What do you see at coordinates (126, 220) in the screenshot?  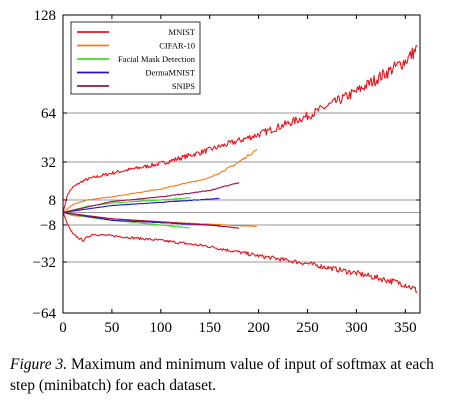 I see `series-facial-mask-detection-min` at bounding box center [126, 220].